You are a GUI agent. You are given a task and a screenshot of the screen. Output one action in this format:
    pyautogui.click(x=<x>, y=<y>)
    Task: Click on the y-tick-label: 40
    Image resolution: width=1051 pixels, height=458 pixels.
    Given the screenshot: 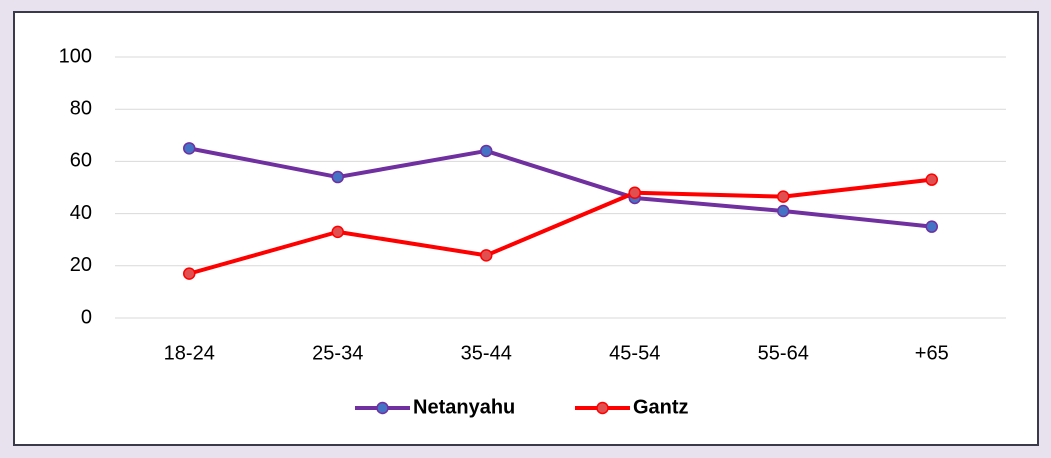 What is the action you would take?
    pyautogui.click(x=81, y=213)
    